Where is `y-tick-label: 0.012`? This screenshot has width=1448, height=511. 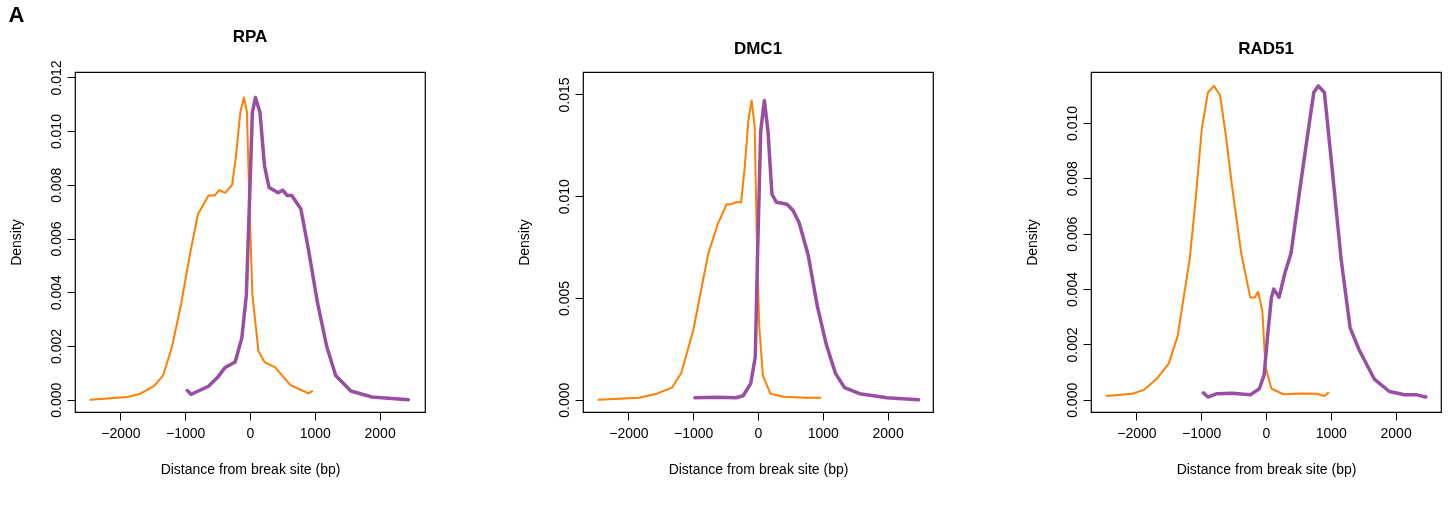
y-tick-label: 0.012 is located at coordinates (55, 78).